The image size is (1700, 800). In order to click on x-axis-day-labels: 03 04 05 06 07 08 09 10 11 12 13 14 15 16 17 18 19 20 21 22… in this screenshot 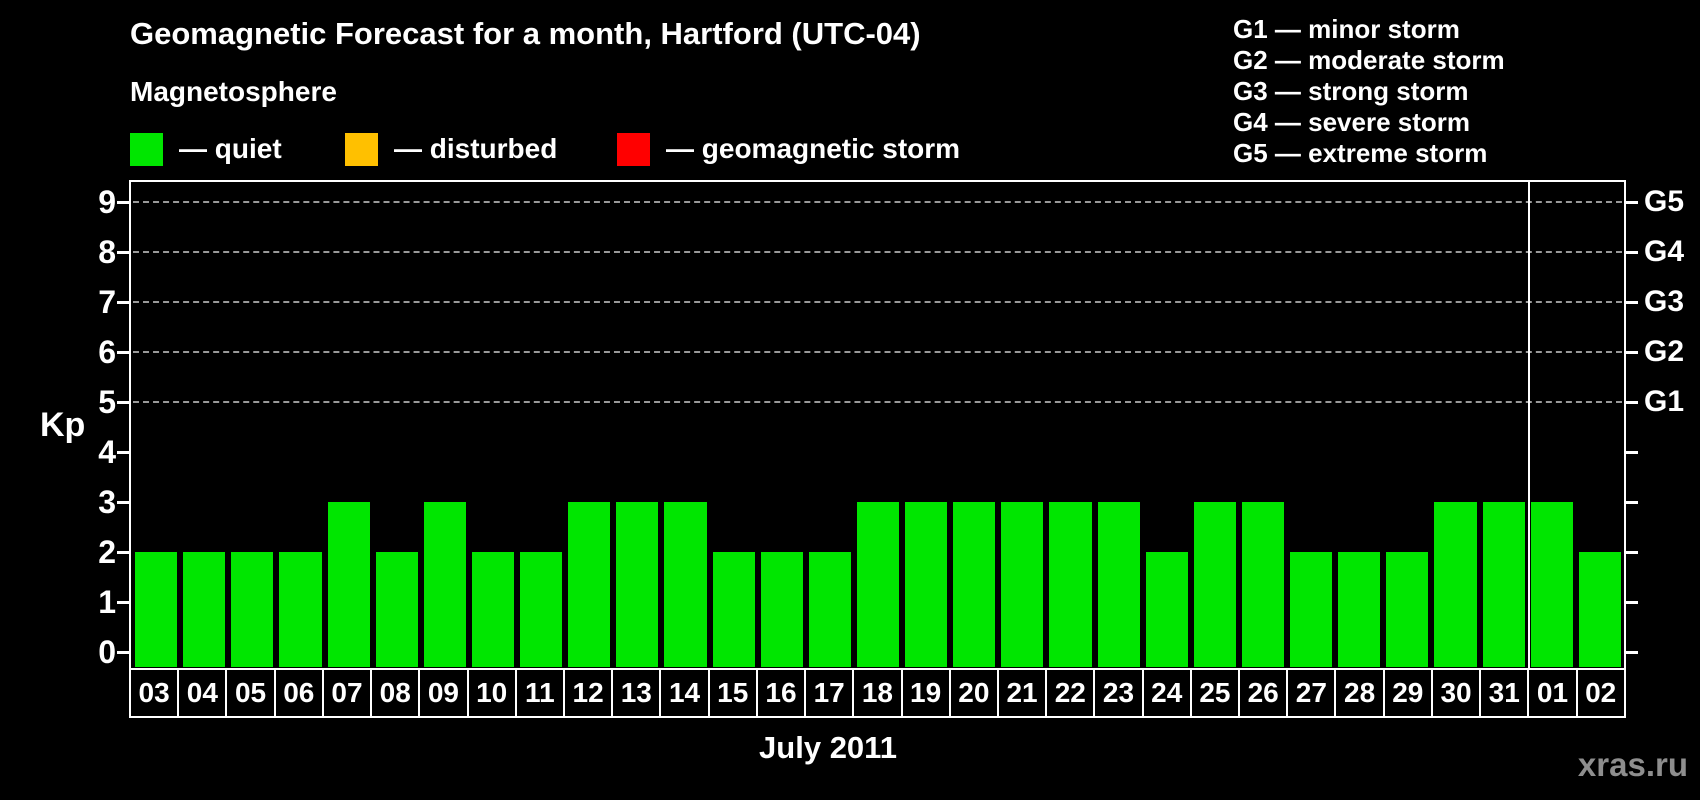, I will do `click(877, 693)`.